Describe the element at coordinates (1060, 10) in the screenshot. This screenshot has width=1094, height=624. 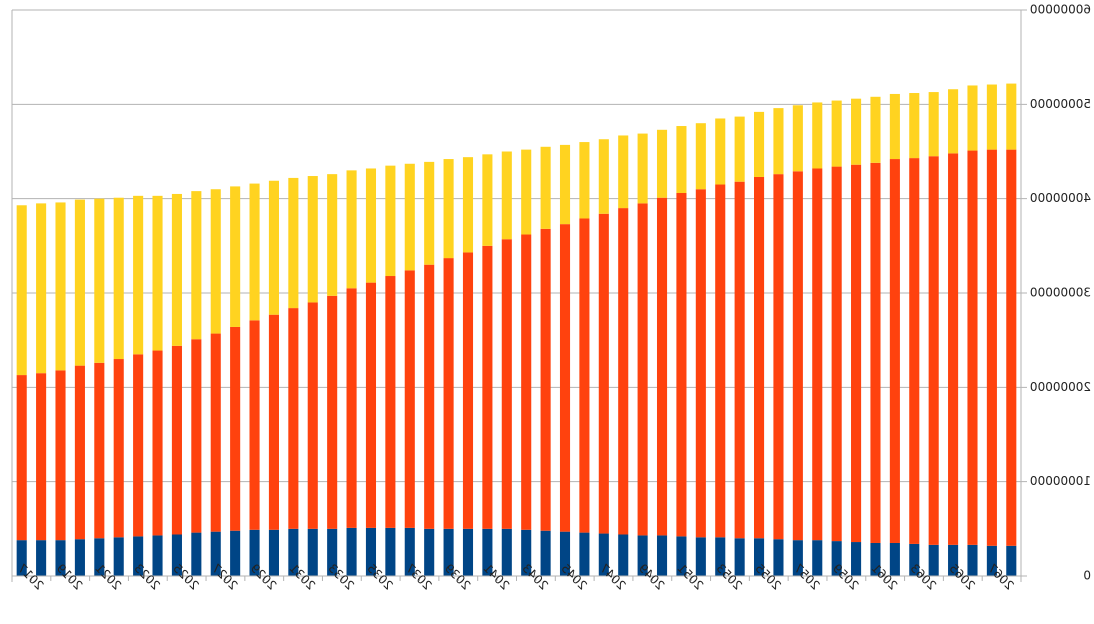
I see `y-tick-label: 60000000` at that location.